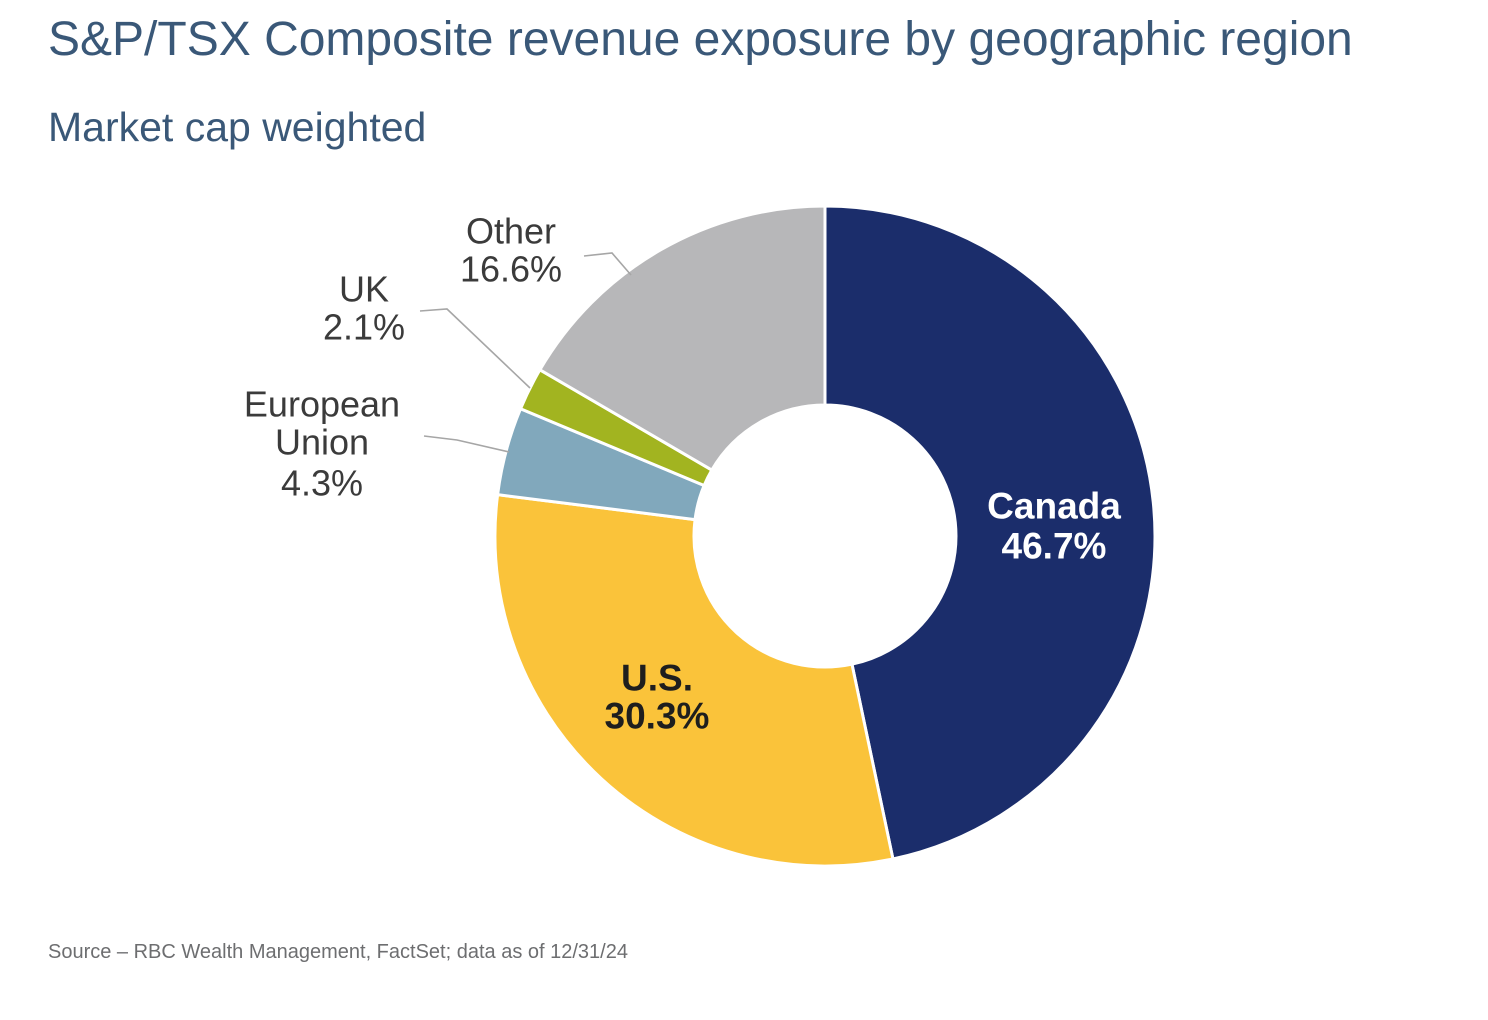  I want to click on leader-uk, so click(475, 348).